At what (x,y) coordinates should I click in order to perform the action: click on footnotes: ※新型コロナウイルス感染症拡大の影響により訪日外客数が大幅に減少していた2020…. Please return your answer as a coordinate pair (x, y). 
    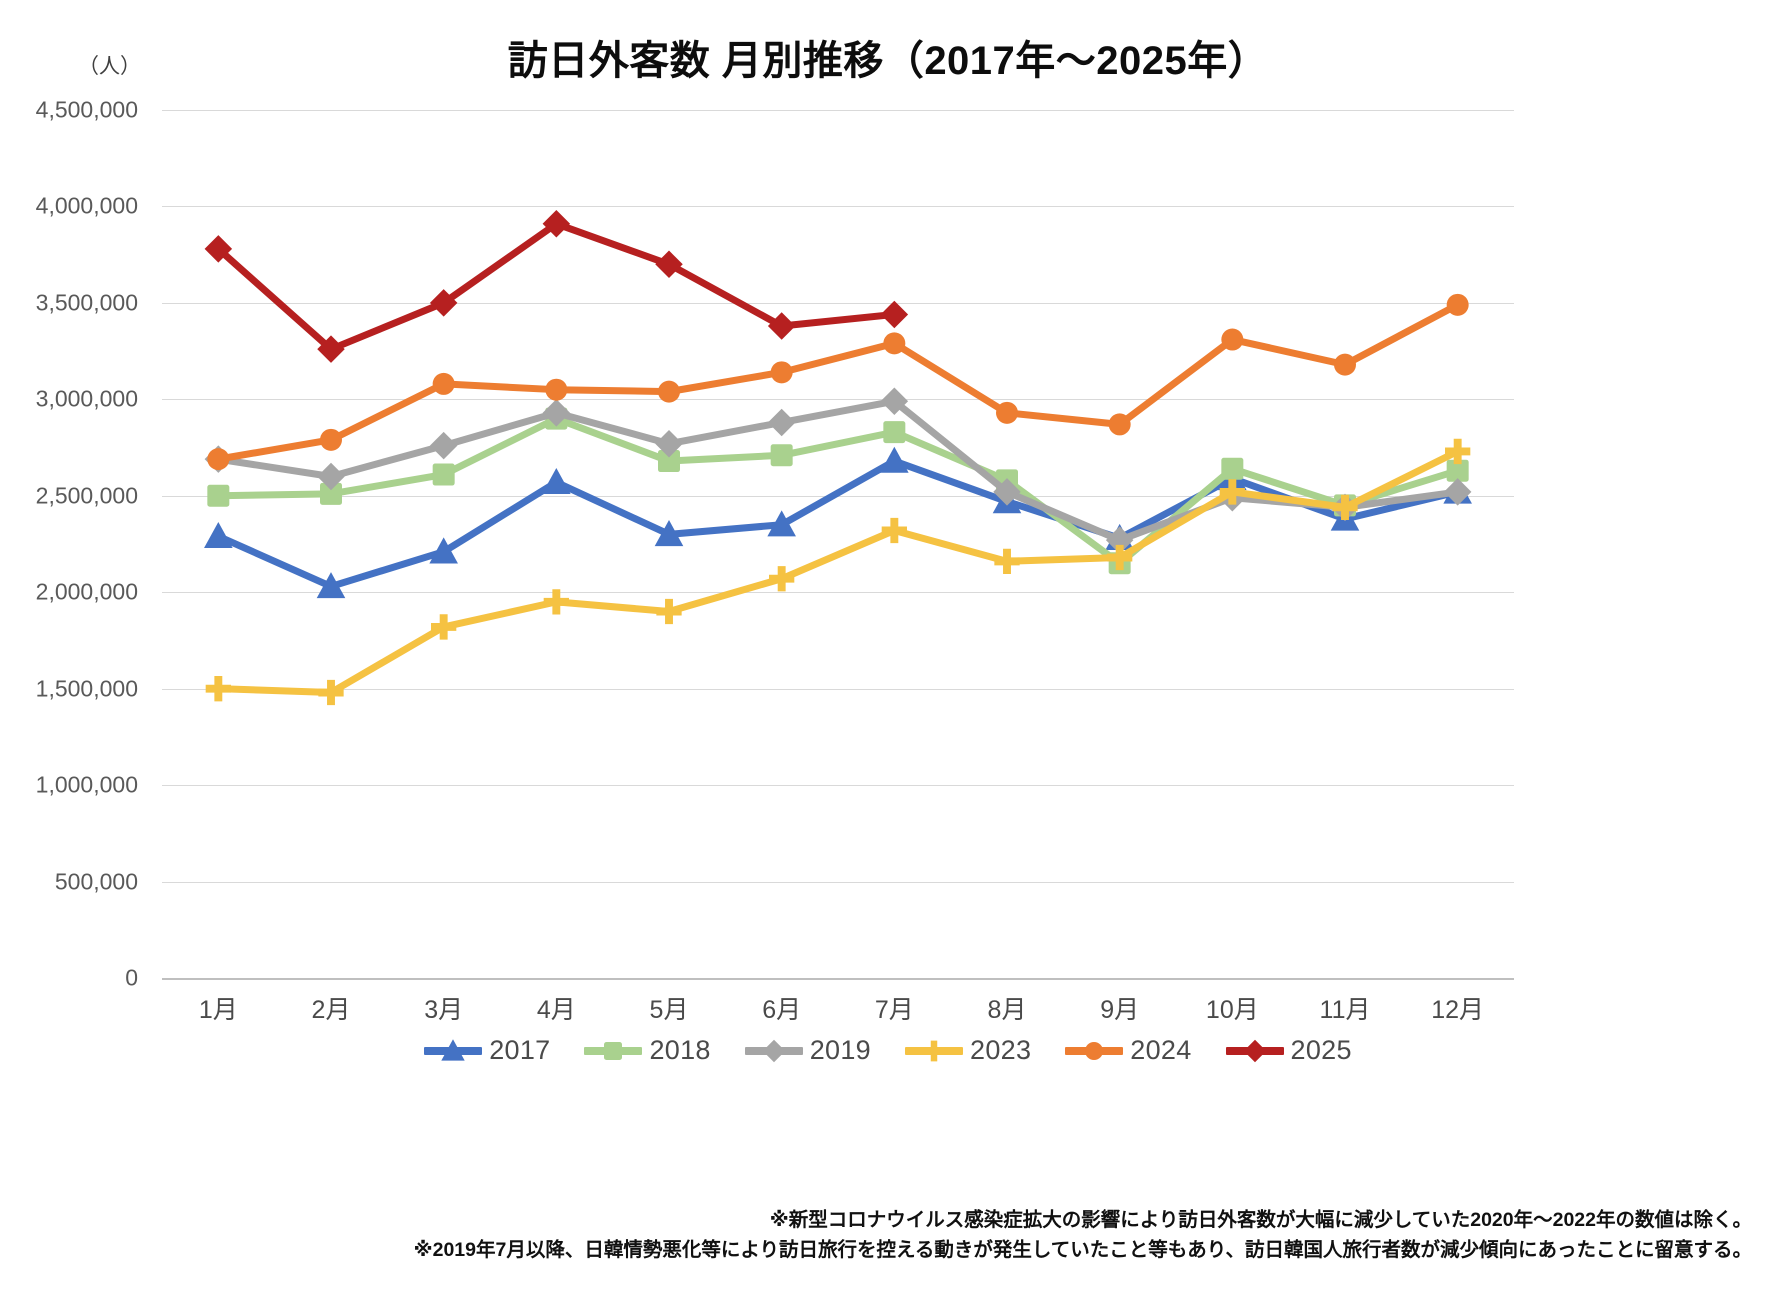
    Looking at the image, I should click on (888, 1235).